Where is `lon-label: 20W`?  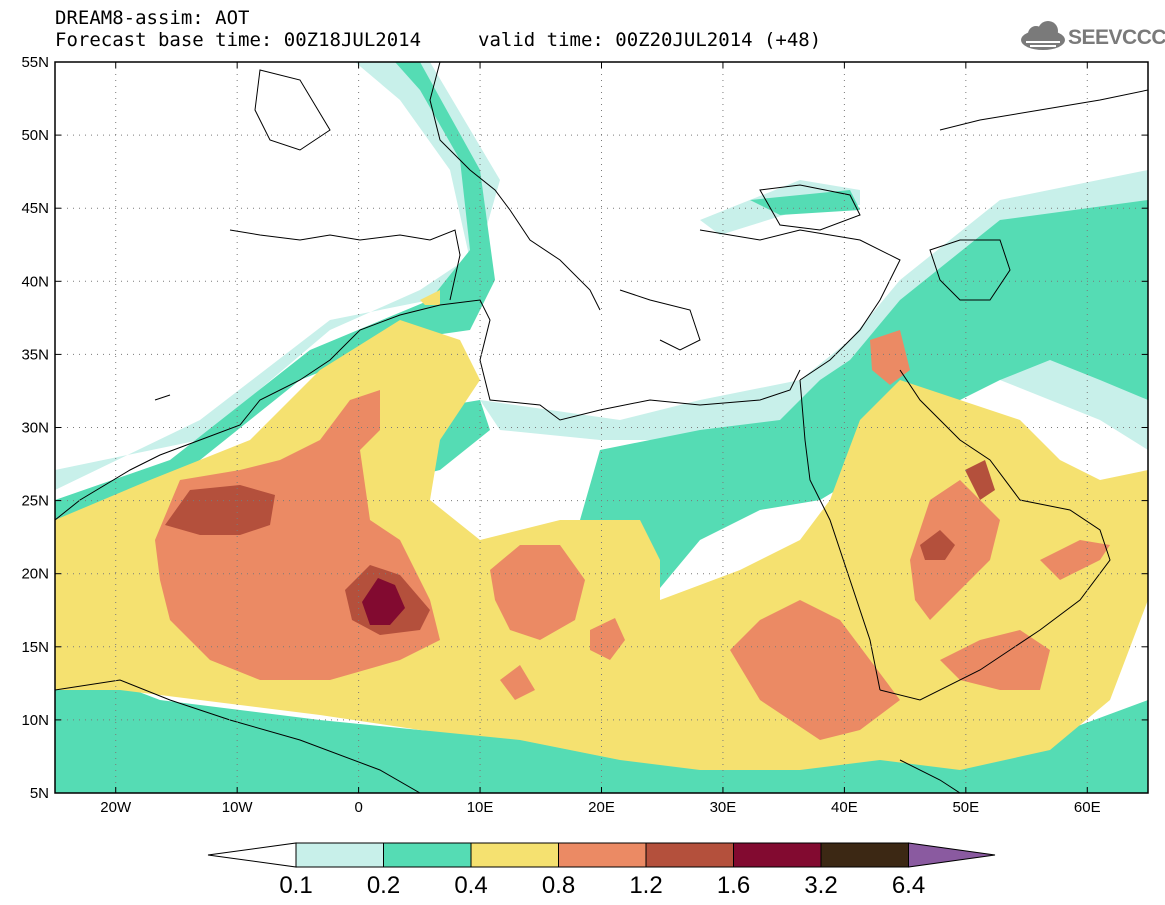 lon-label: 20W is located at coordinates (116, 807).